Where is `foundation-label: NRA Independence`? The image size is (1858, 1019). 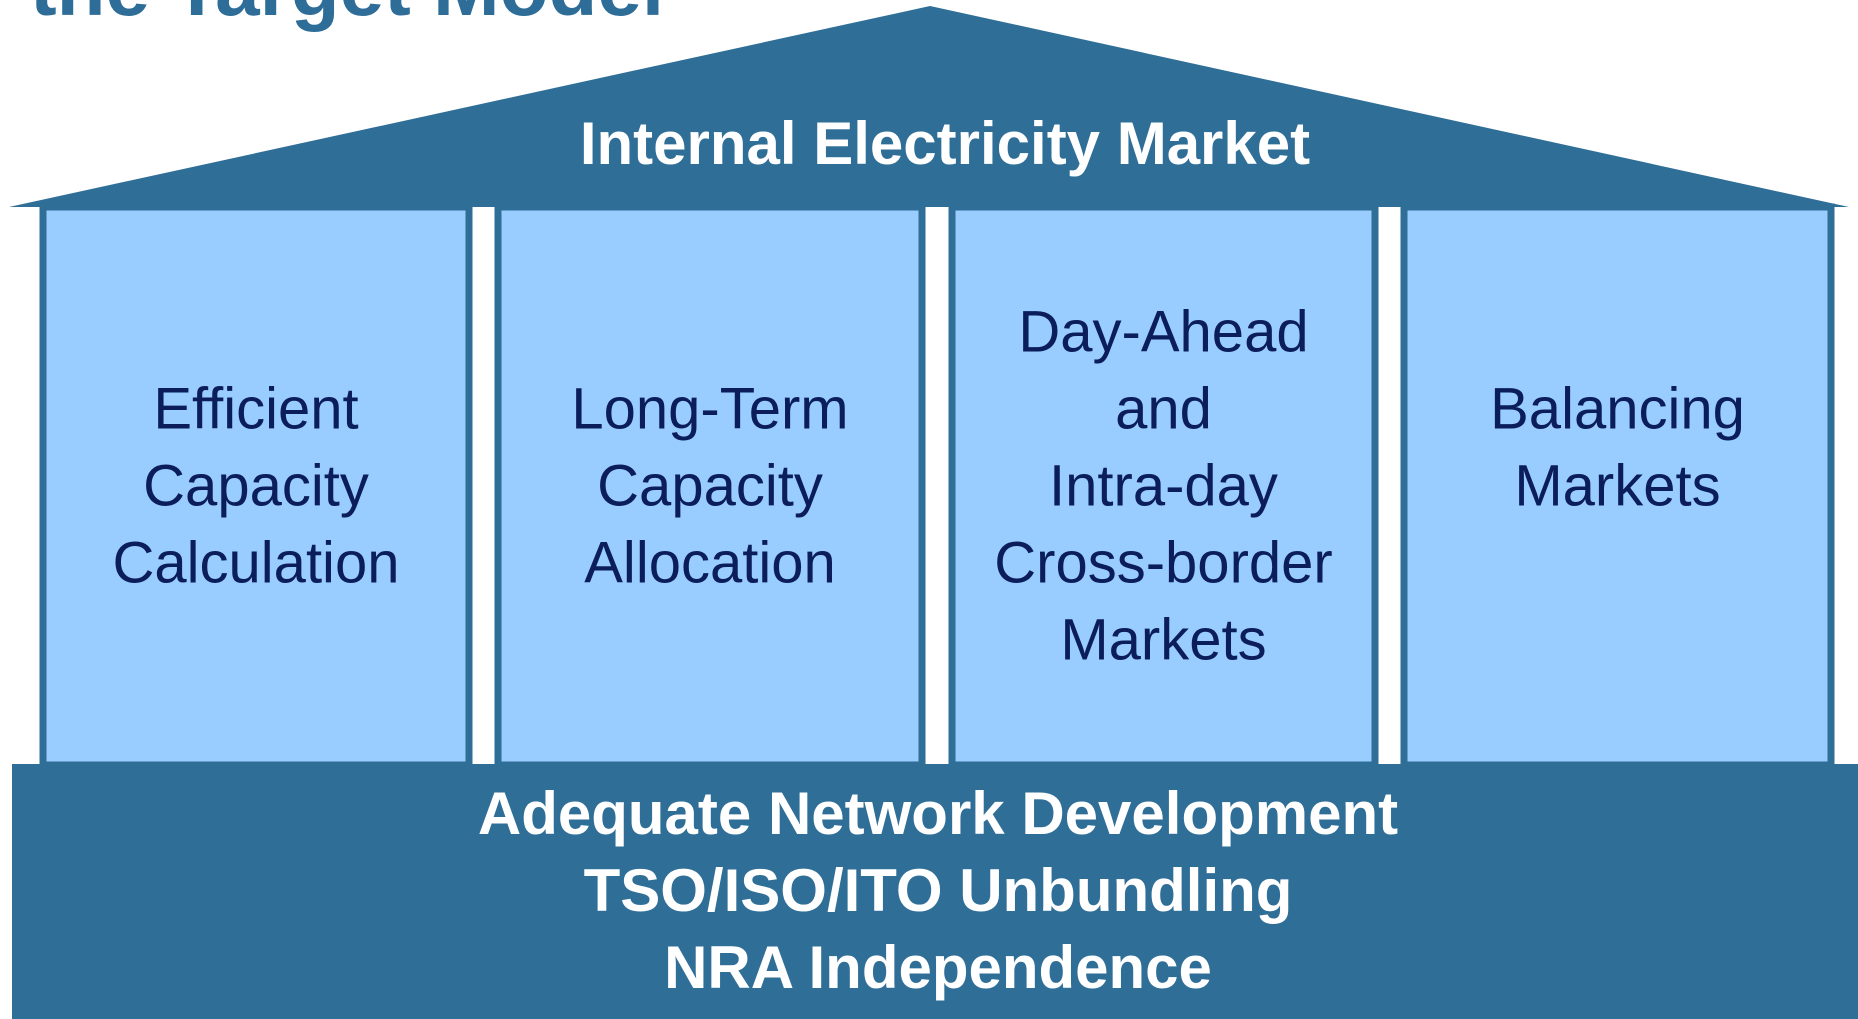
foundation-label: NRA Independence is located at coordinates (938, 967).